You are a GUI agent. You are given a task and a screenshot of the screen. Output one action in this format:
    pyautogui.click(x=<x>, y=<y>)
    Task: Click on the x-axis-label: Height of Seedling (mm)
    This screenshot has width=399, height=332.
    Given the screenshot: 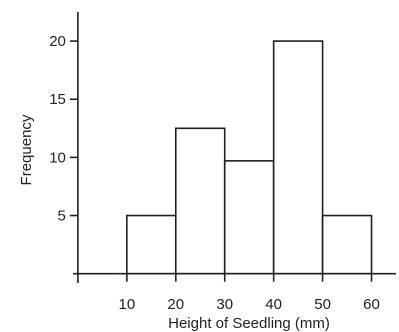 What is the action you would take?
    pyautogui.click(x=249, y=323)
    